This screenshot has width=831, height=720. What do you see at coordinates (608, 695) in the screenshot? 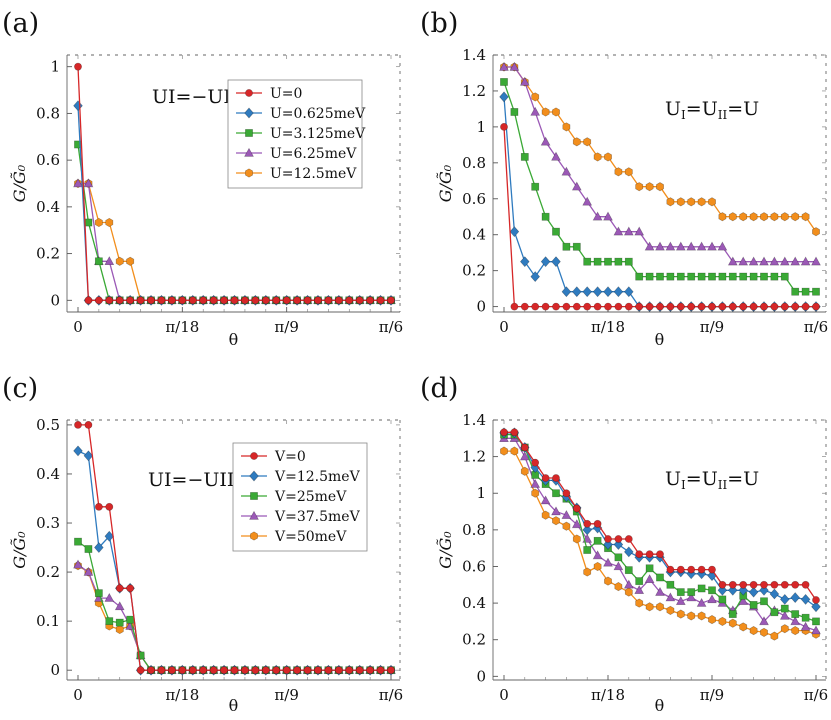
I see `x-tick-label: π/18` at bounding box center [608, 695].